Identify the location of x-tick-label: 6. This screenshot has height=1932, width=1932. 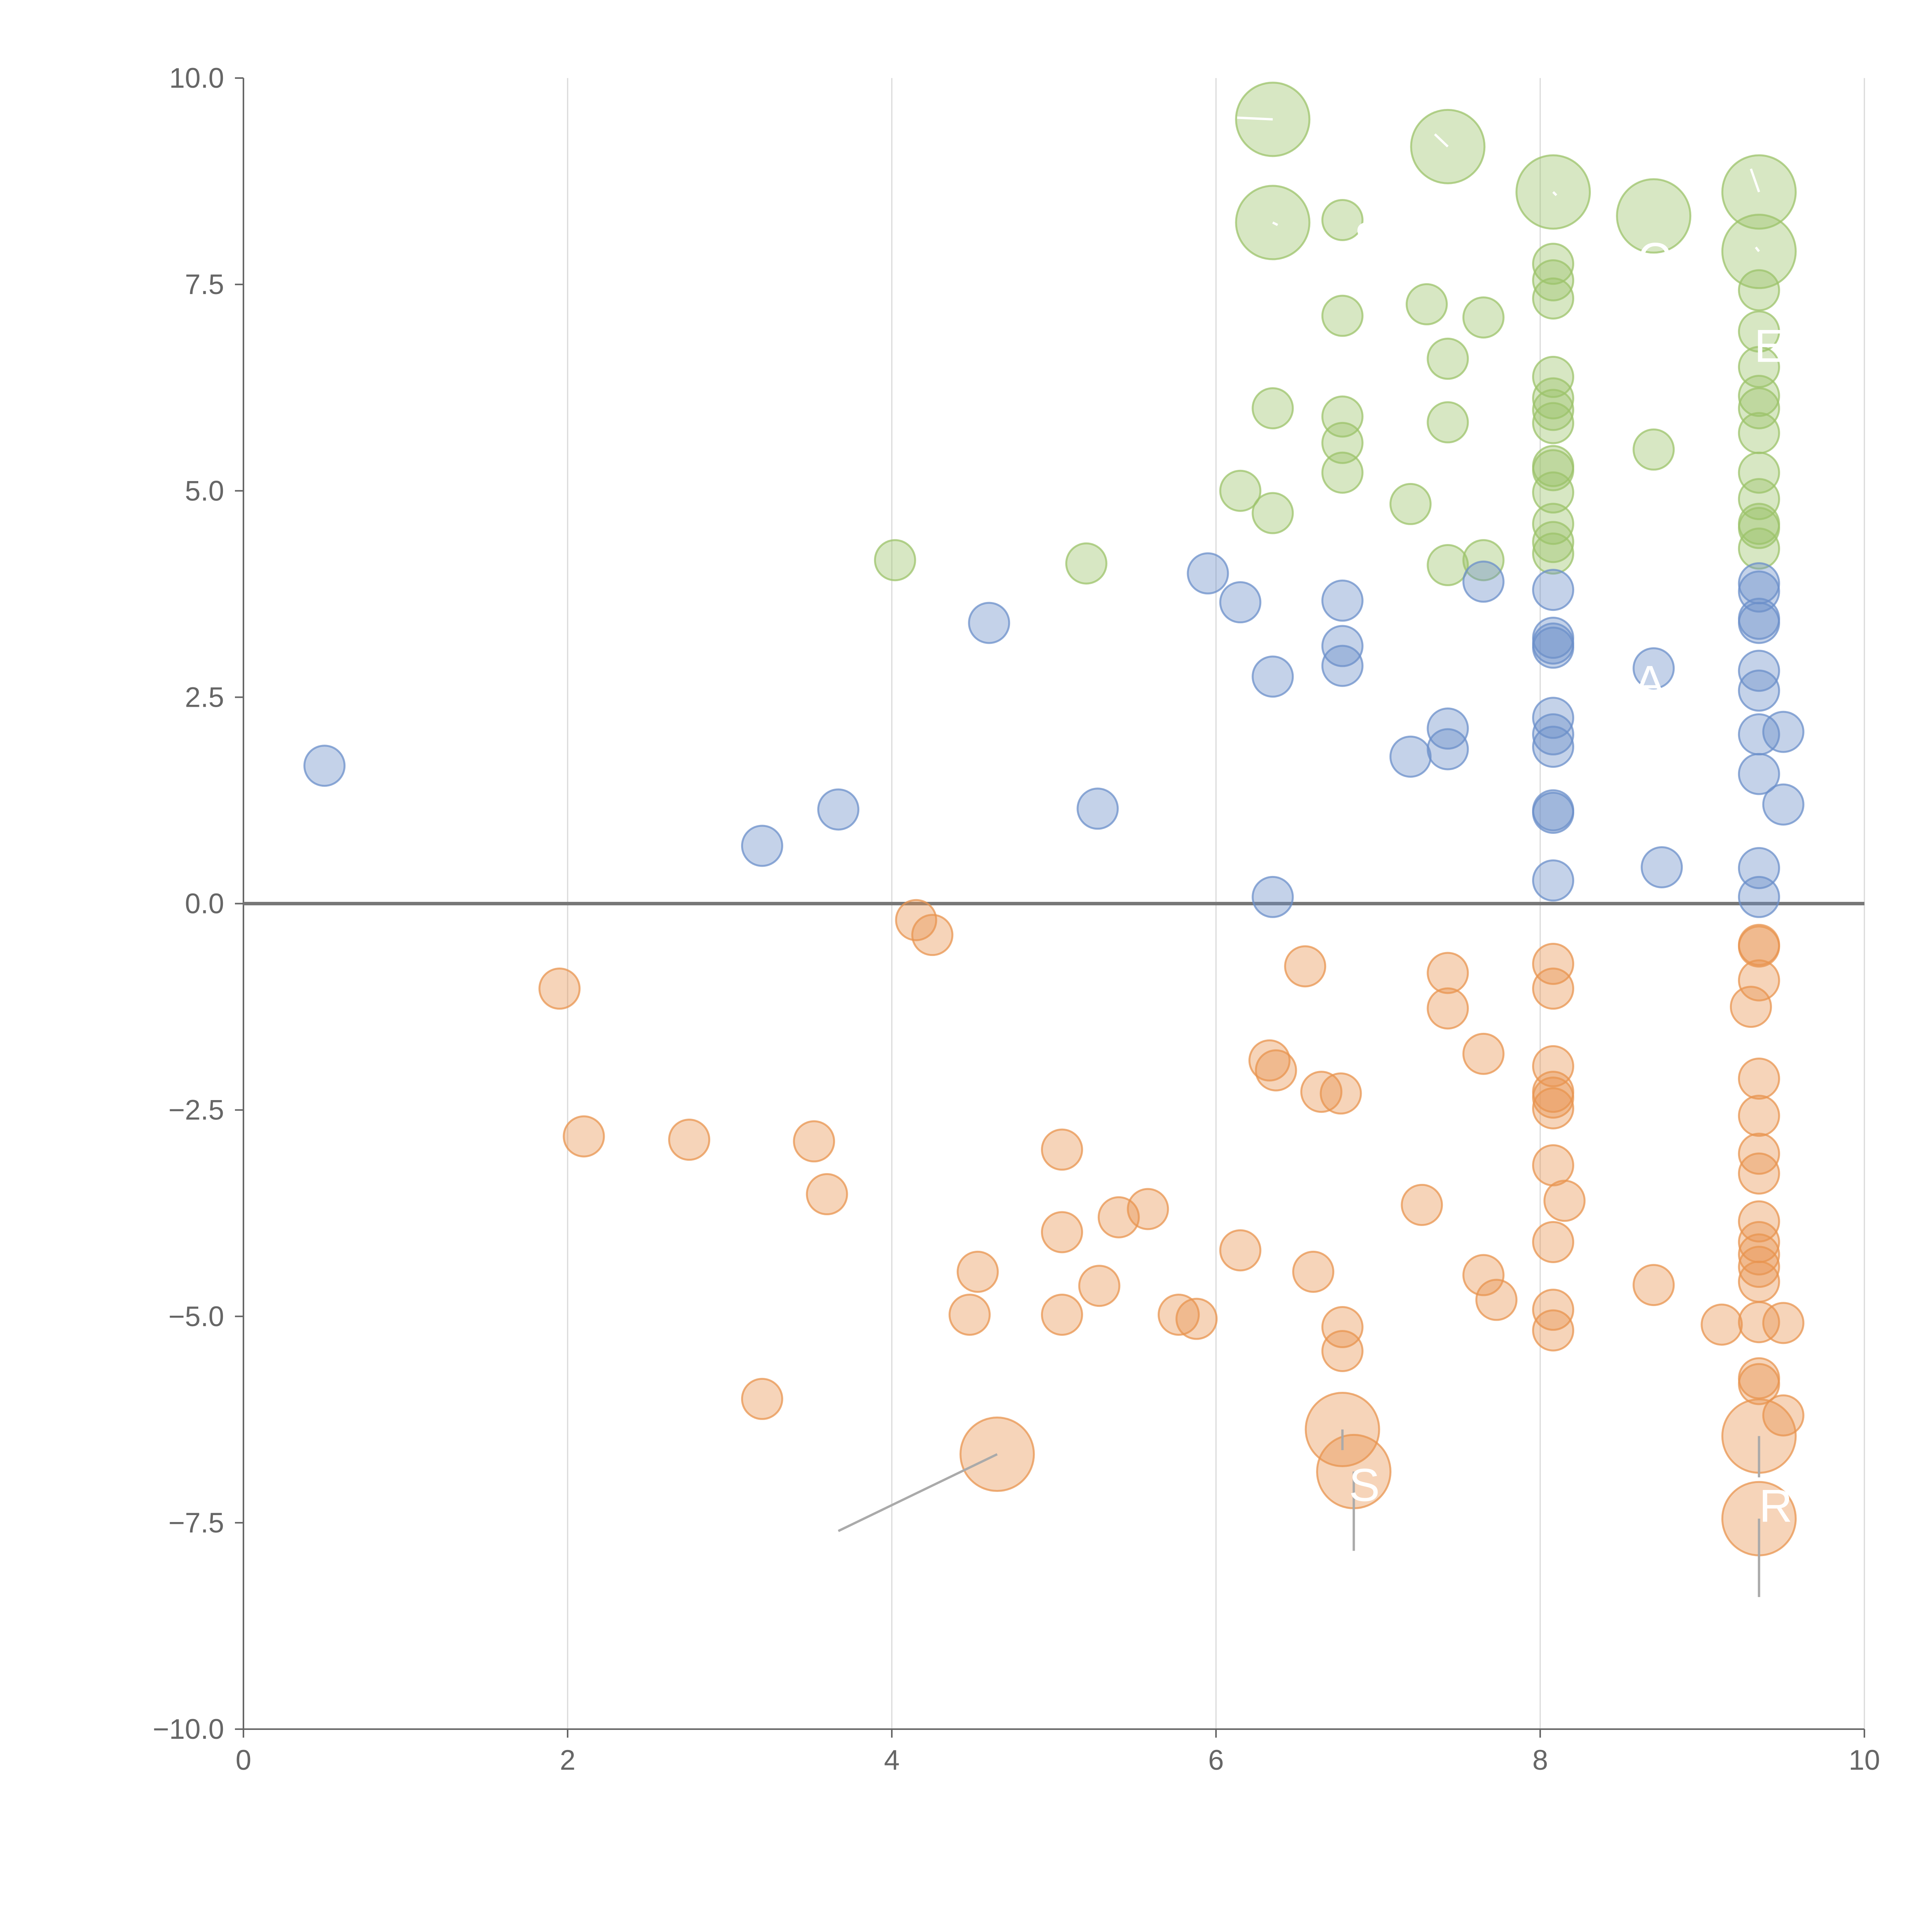
(1216, 1760).